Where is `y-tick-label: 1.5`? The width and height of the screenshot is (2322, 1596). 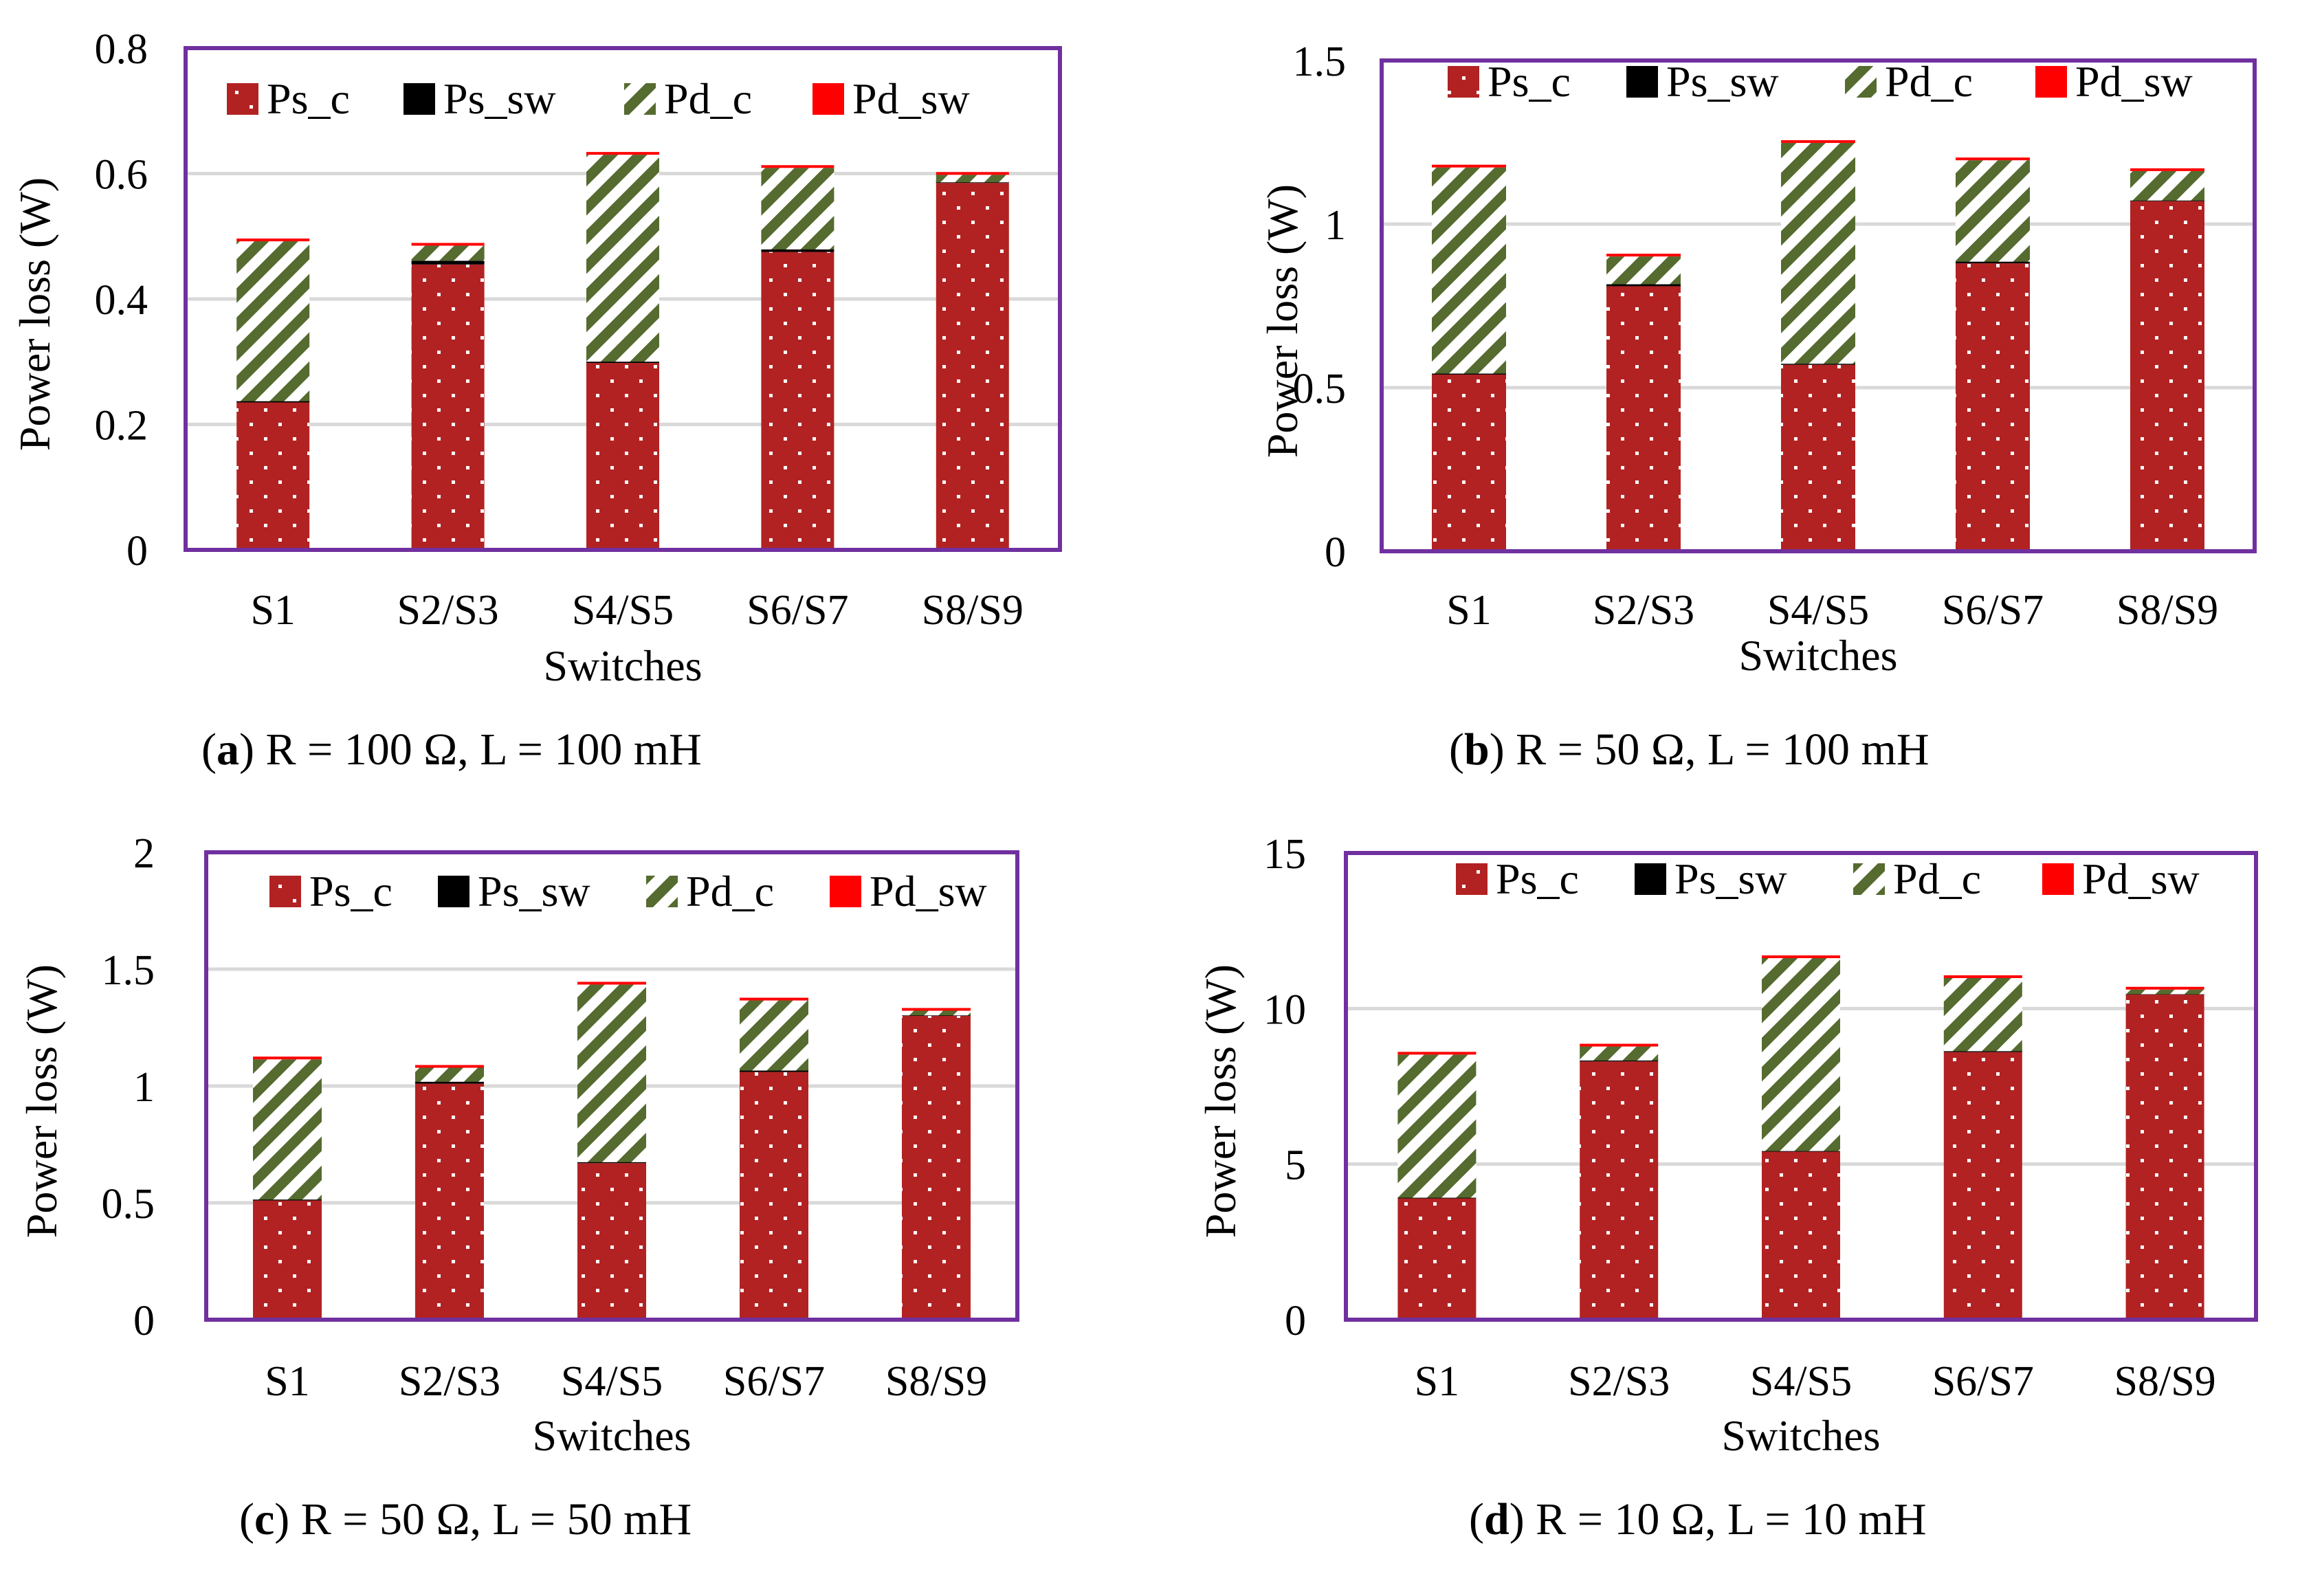 y-tick-label: 1.5 is located at coordinates (129, 970).